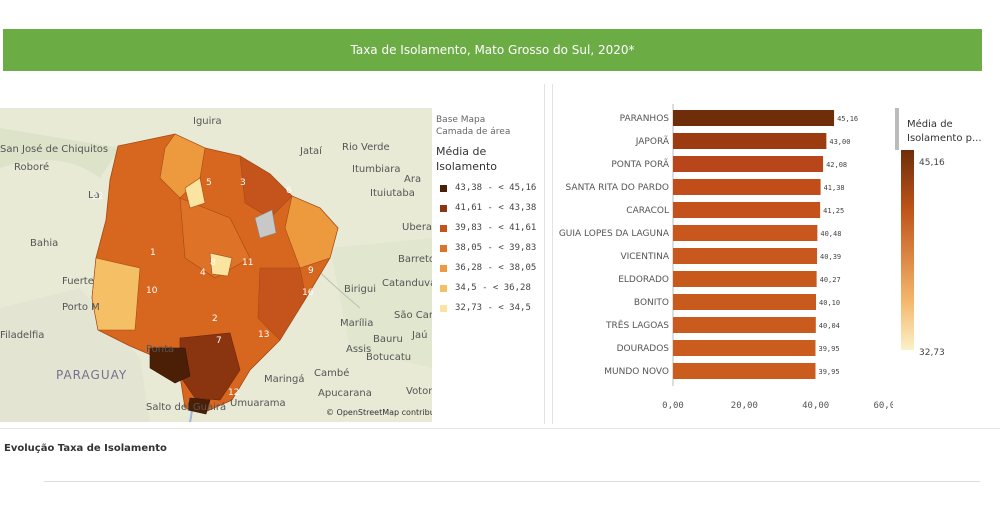 This screenshot has height=519, width=1000. What do you see at coordinates (617, 188) in the screenshot?
I see `category-label: SANTA RITA DO PARDO` at bounding box center [617, 188].